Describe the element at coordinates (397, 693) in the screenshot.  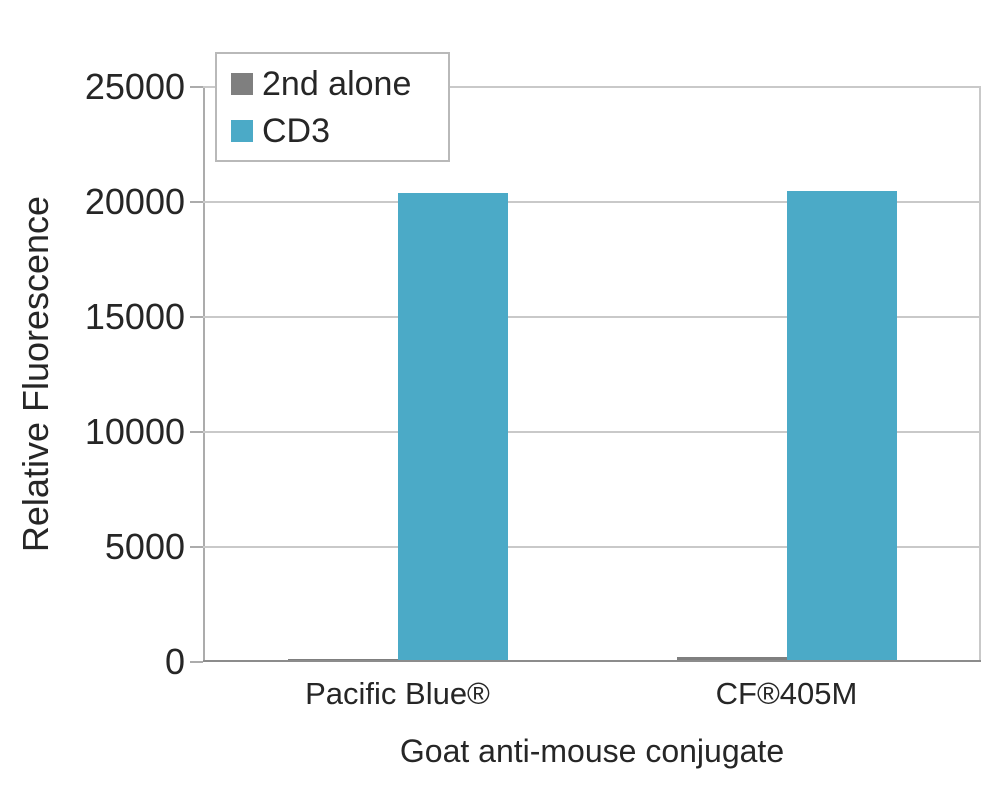
I see `x-category-label: Pacific Blue®` at that location.